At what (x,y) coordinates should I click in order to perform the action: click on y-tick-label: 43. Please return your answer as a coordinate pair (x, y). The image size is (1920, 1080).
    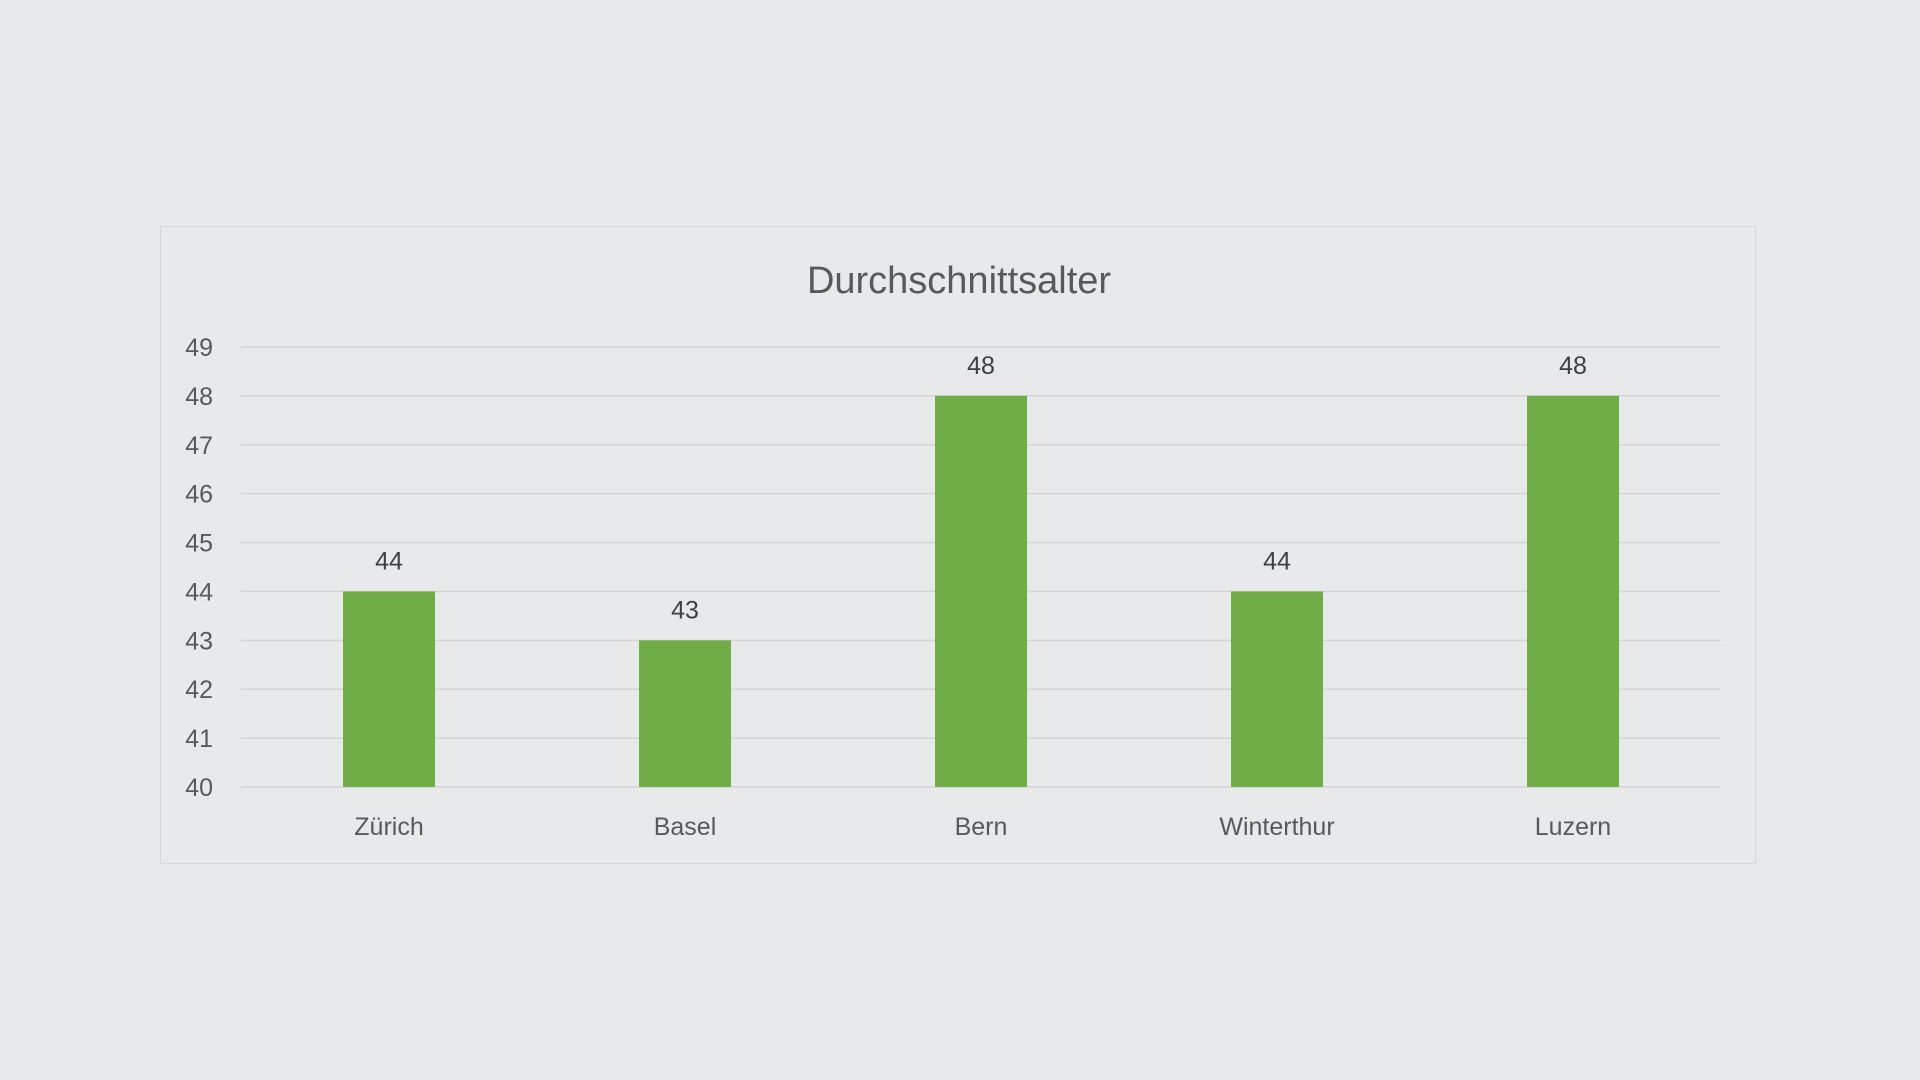
    Looking at the image, I should click on (199, 641).